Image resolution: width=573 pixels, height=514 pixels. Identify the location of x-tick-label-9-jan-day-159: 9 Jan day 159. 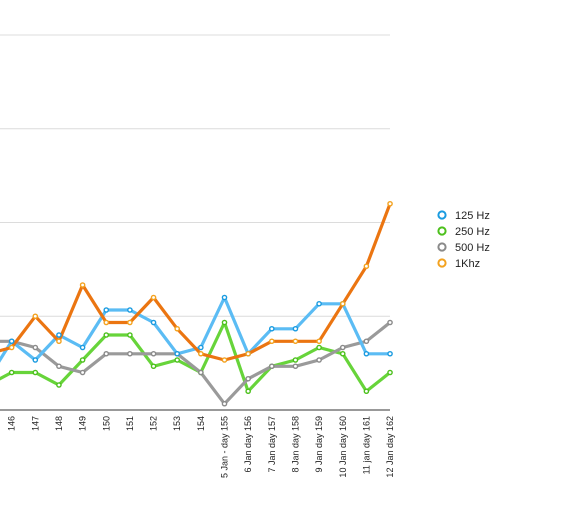
(319, 444).